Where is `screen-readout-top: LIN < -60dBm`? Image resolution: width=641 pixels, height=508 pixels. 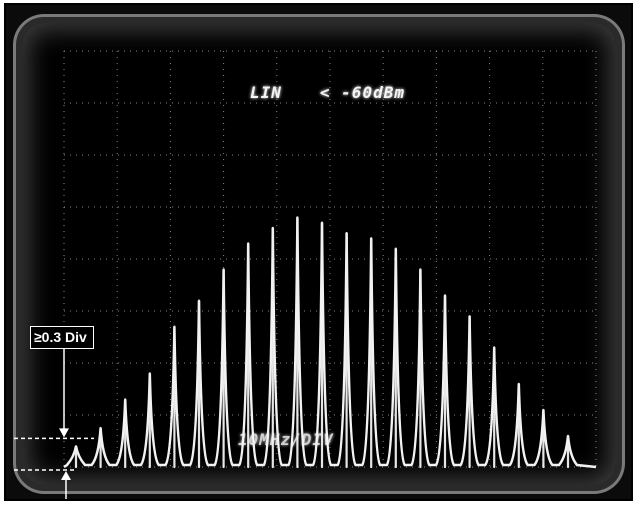
screen-readout-top: LIN < -60dBm is located at coordinates (327, 92).